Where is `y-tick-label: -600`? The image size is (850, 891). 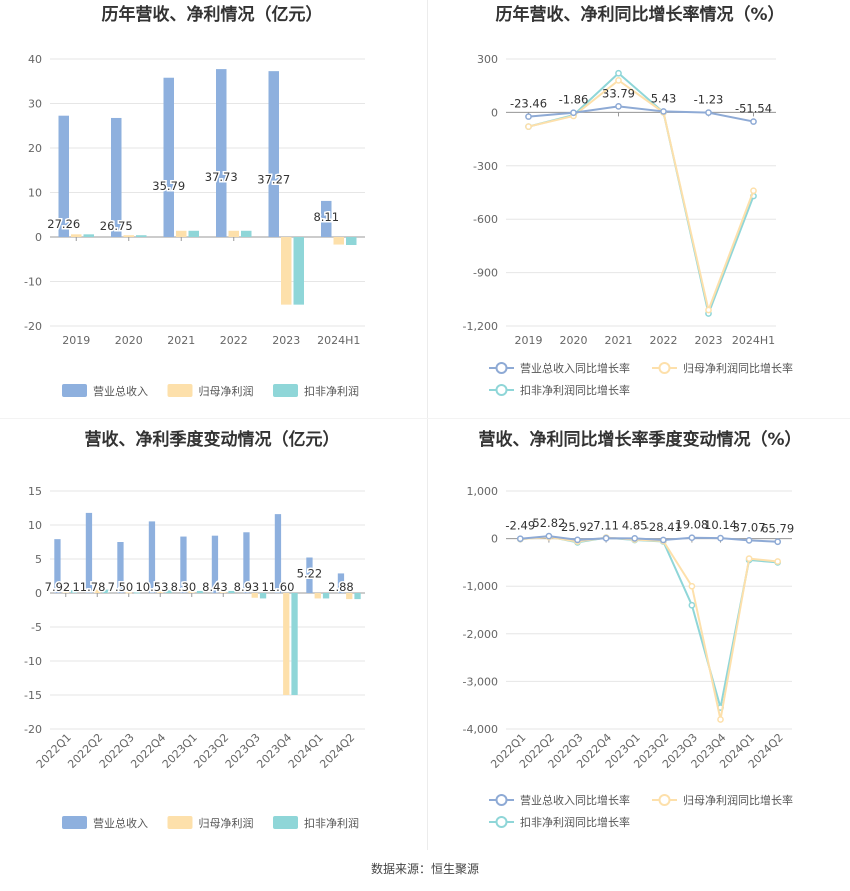 y-tick-label: -600 is located at coordinates (485, 219).